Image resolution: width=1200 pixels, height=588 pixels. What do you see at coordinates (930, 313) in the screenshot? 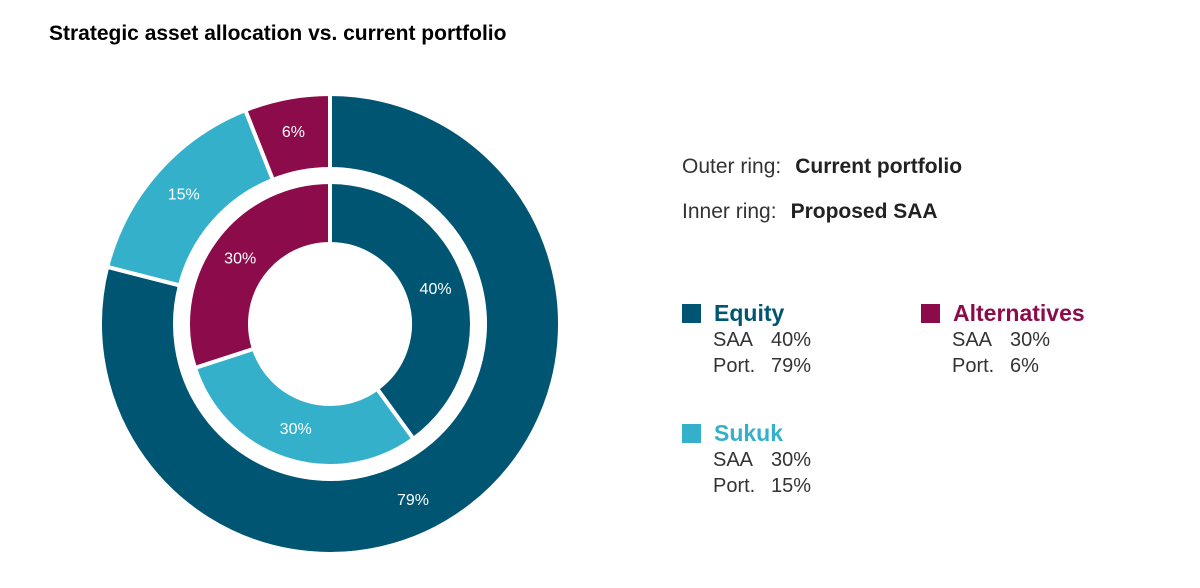
I see `legend-alternatives-swatch` at bounding box center [930, 313].